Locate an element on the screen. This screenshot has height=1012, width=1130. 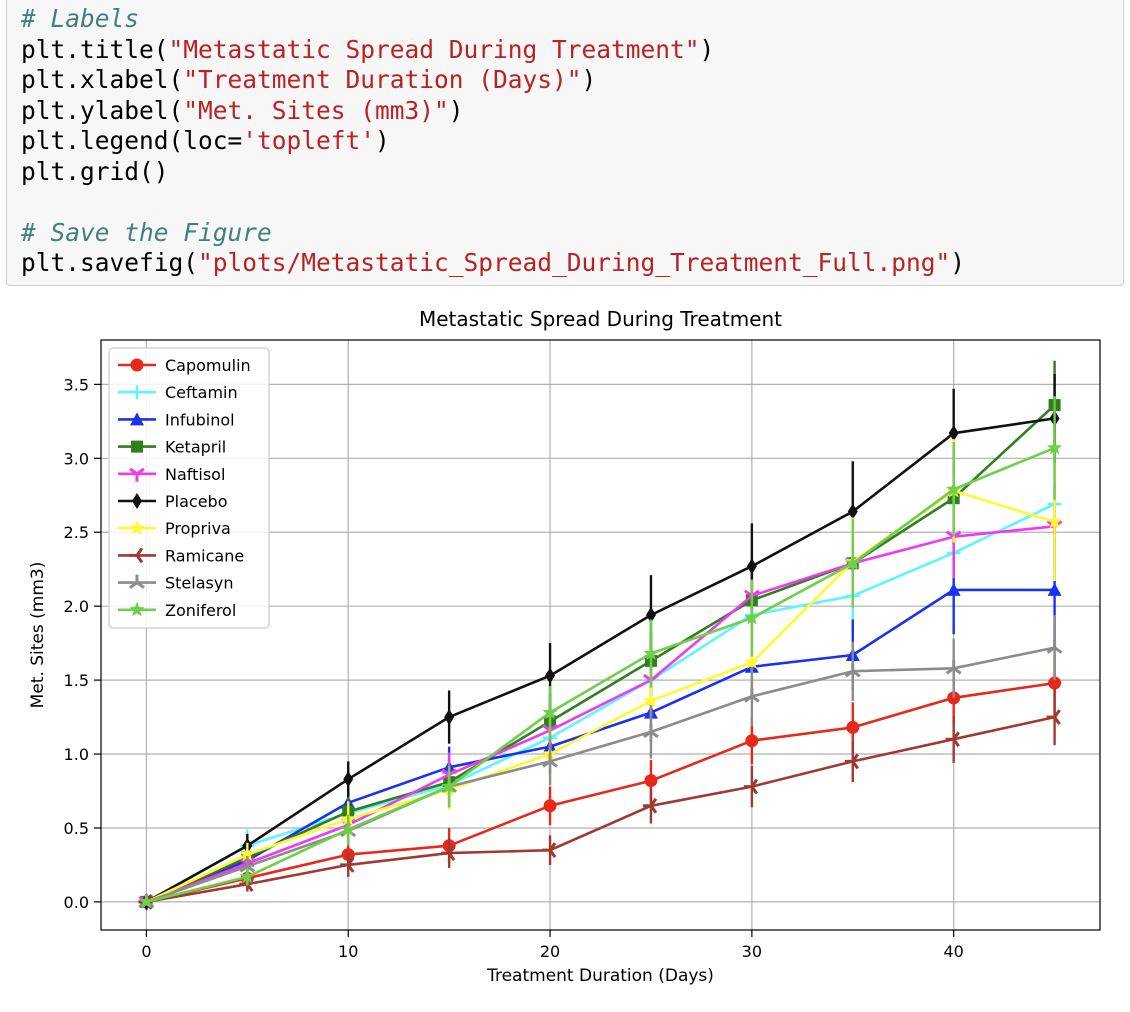
x-tick-label: 20 is located at coordinates (550, 951).